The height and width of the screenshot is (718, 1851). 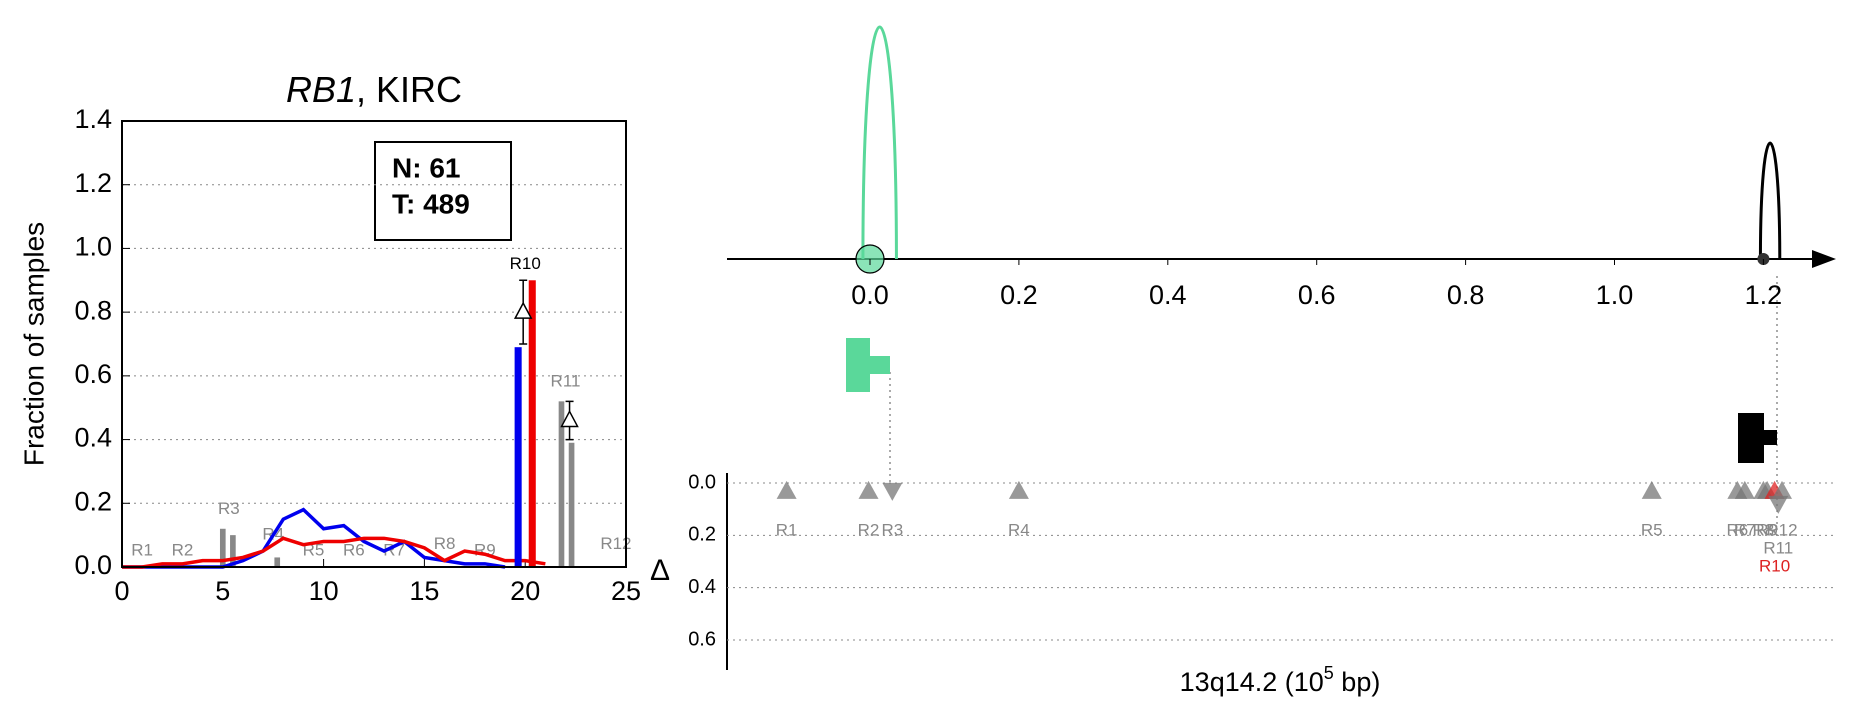 What do you see at coordinates (1168, 295) in the screenshot?
I see `x-tick-label: 0.4` at bounding box center [1168, 295].